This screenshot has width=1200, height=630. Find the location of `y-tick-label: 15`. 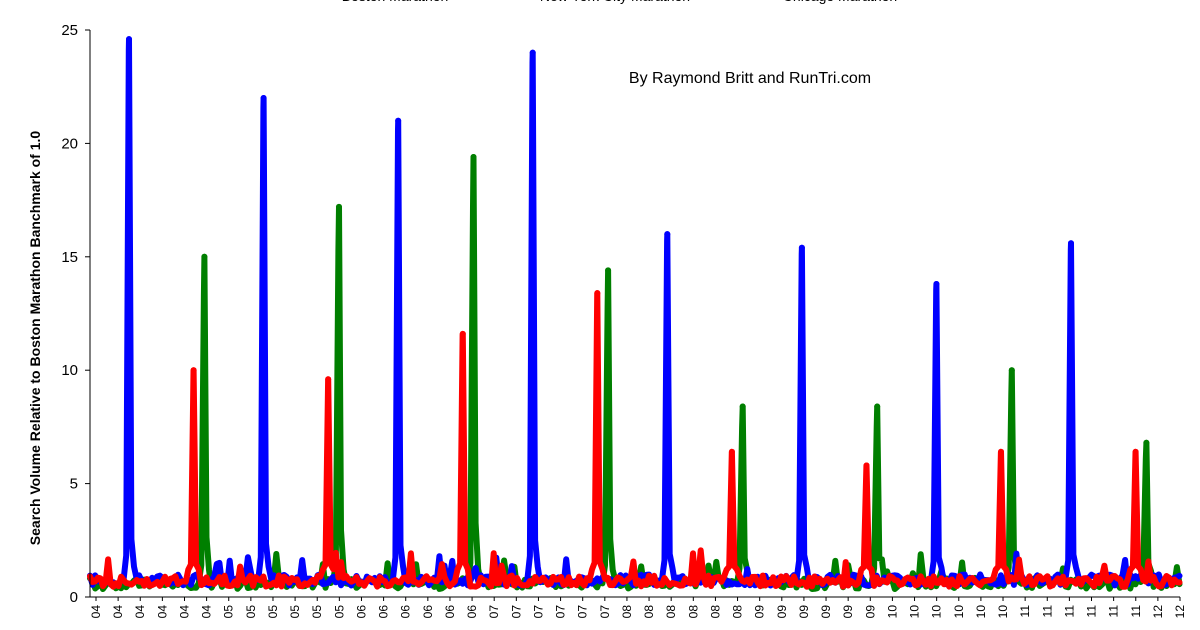

y-tick-label: 15 is located at coordinates (69, 257).